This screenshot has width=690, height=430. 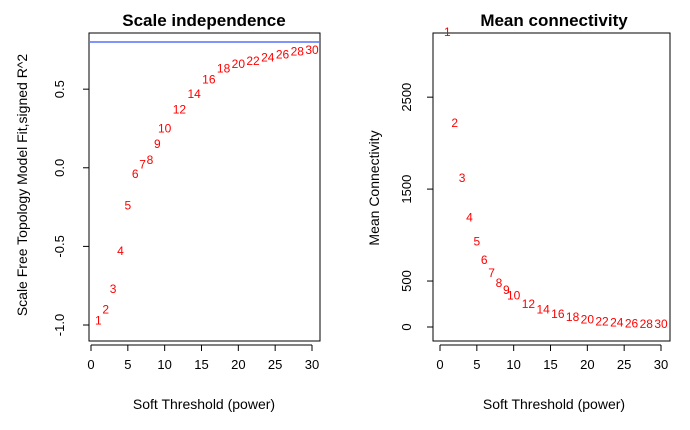 What do you see at coordinates (554, 20) in the screenshot?
I see `chart-title: Mean connectivity` at bounding box center [554, 20].